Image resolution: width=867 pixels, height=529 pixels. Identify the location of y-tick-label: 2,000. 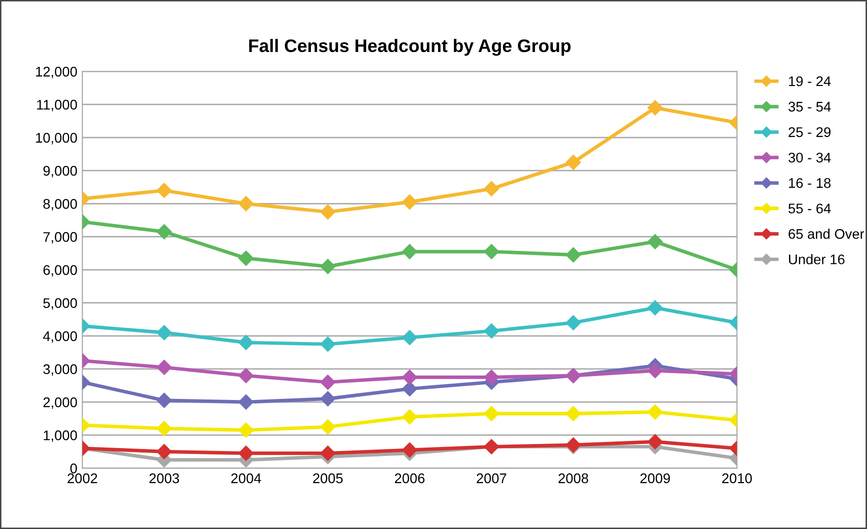
(60, 403).